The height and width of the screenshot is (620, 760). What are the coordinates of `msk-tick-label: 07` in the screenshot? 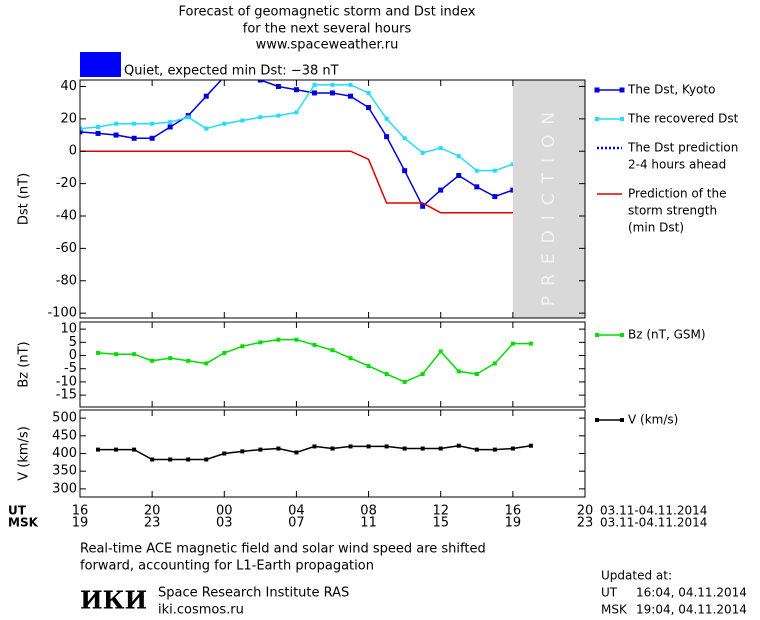 It's located at (296, 523).